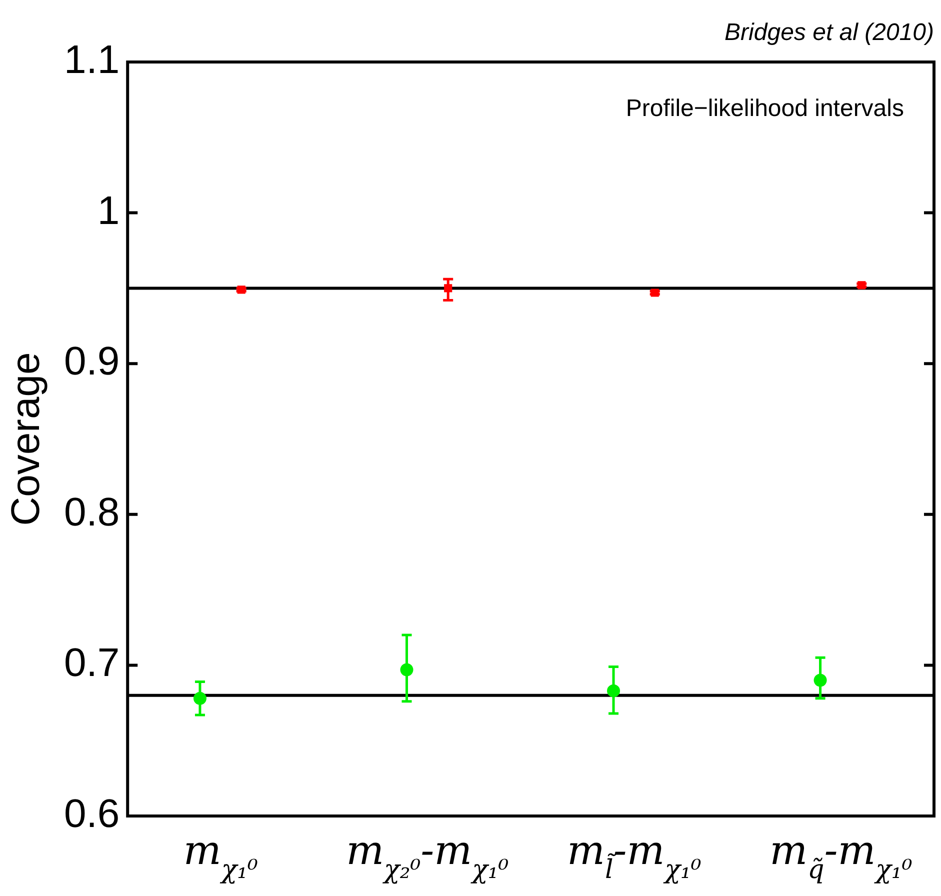 The width and height of the screenshot is (941, 896). What do you see at coordinates (92, 60) in the screenshot?
I see `y-tick-label: 1.1` at bounding box center [92, 60].